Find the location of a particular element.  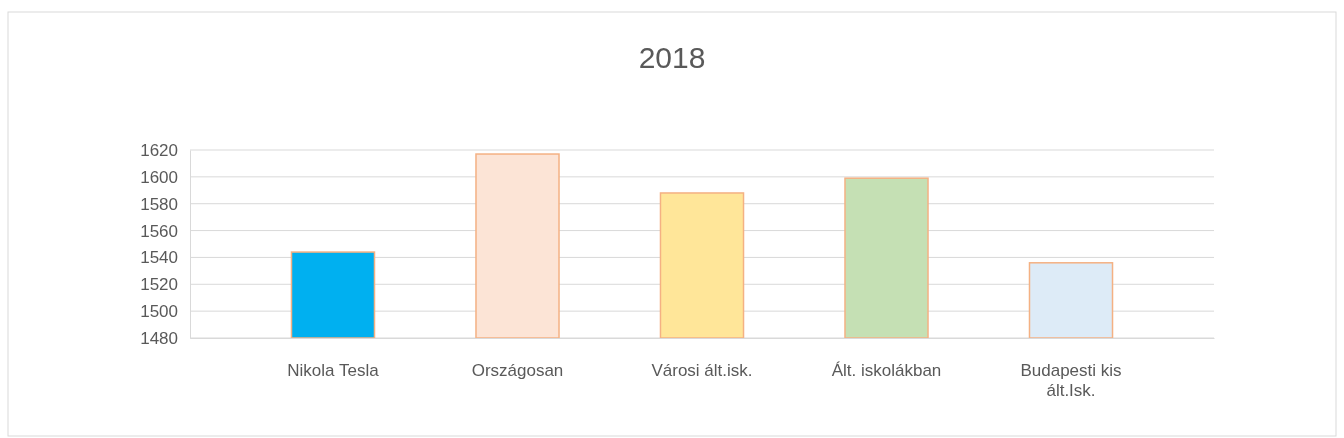

y-tick-label: 1560 is located at coordinates (159, 231).